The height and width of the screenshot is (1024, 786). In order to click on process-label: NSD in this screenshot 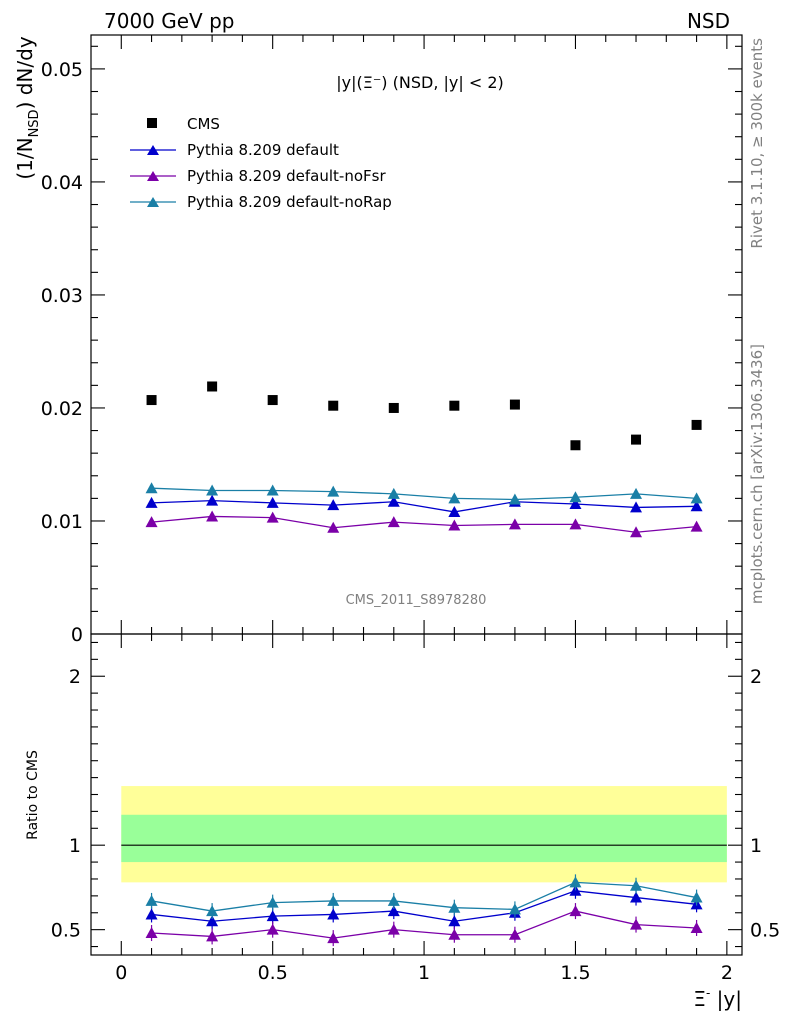, I will do `click(708, 21)`.